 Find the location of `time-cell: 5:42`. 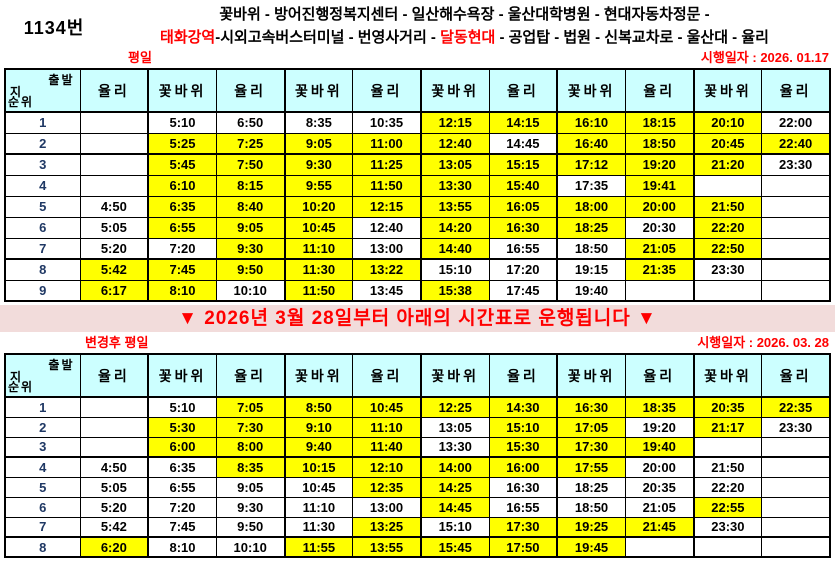

time-cell: 5:42 is located at coordinates (114, 269).